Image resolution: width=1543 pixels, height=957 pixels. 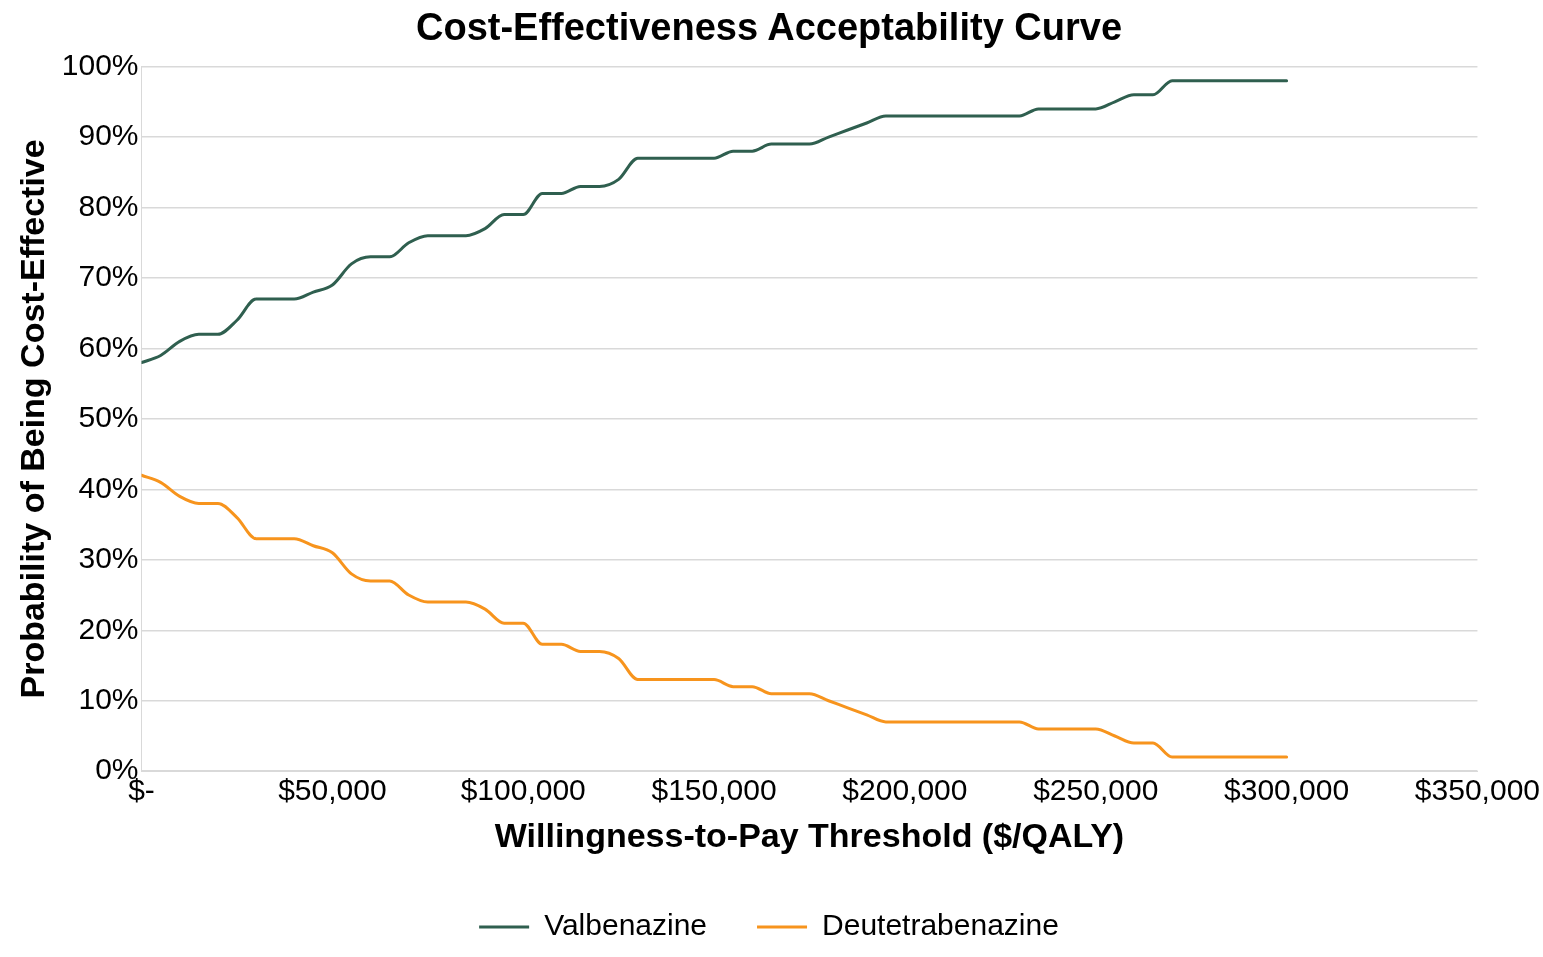 I want to click on x-tick-label: $250,000, so click(x=1096, y=790).